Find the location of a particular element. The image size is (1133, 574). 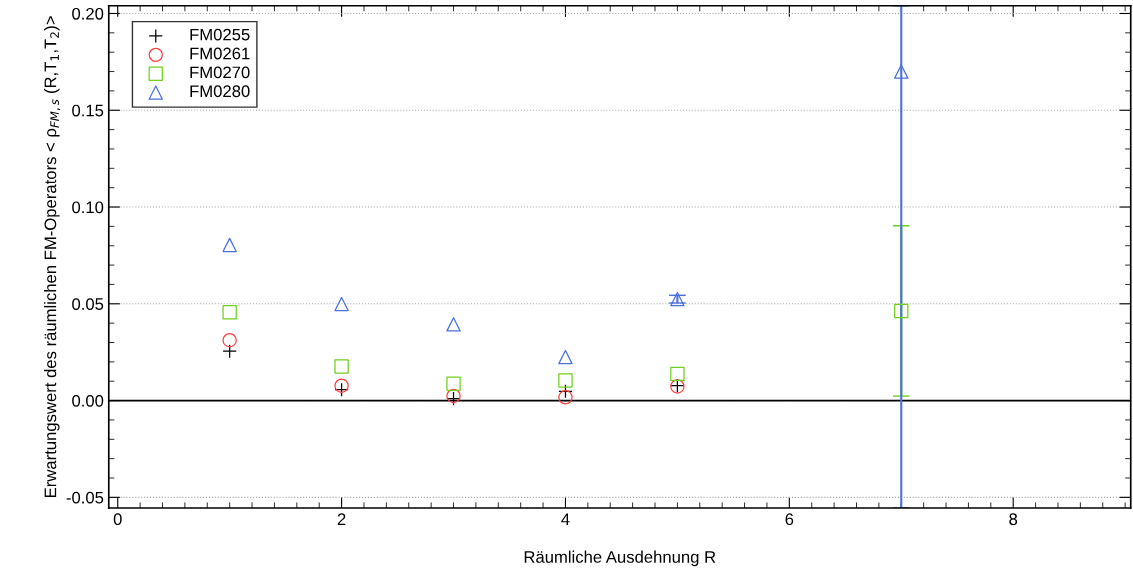

x-tick-label: 0 is located at coordinates (117, 519).